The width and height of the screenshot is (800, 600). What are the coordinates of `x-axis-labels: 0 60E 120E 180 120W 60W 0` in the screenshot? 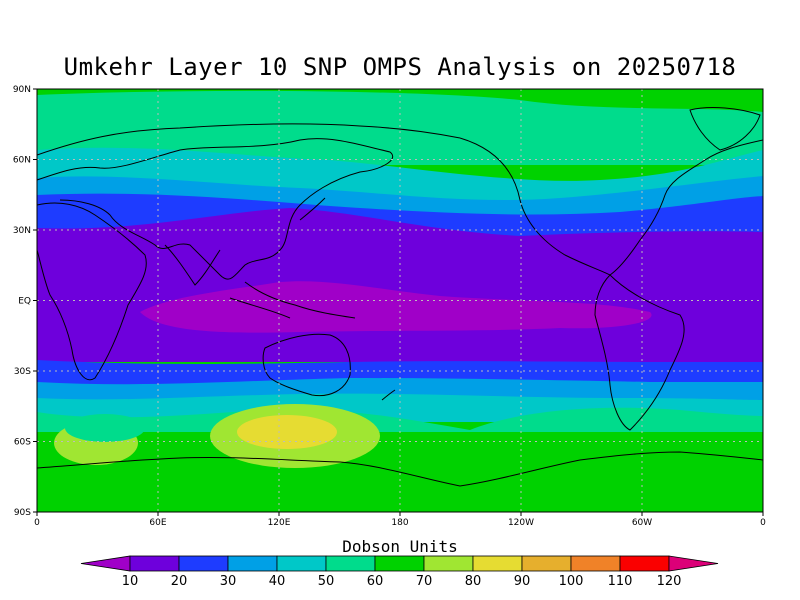 It's located at (400, 523).